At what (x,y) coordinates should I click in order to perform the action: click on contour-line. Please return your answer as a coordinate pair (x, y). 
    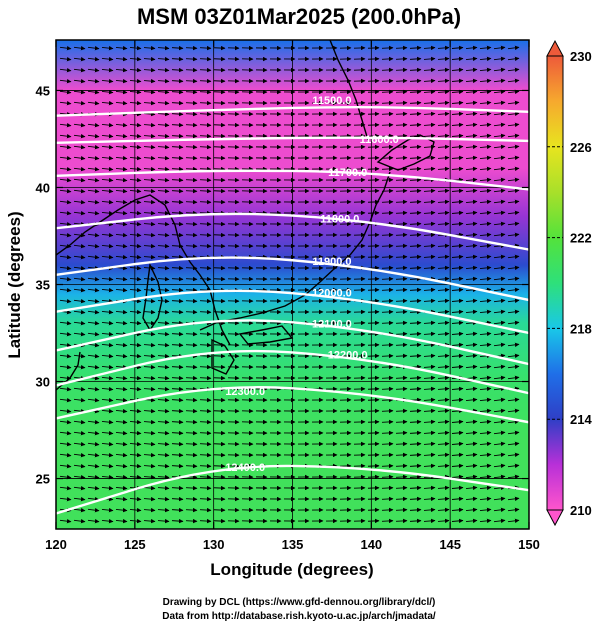
    Looking at the image, I should click on (292, 140).